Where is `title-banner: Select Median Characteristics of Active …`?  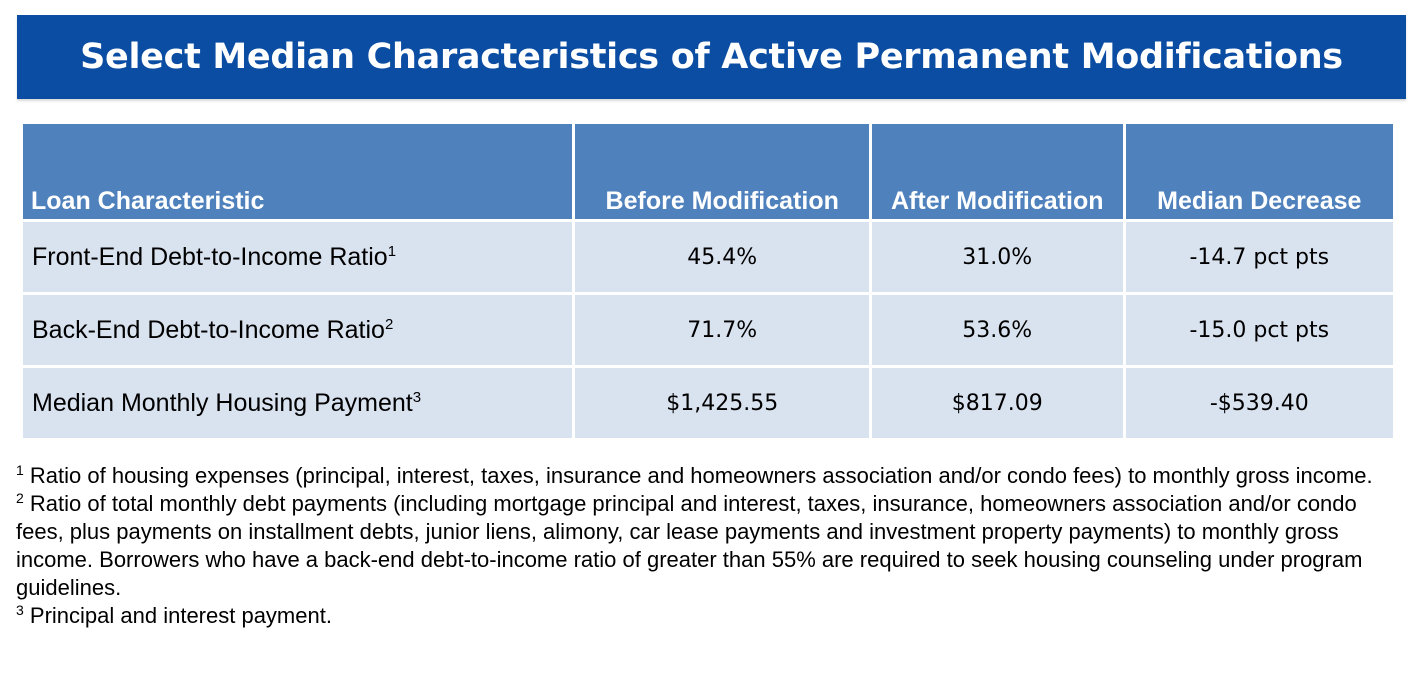 title-banner: Select Median Characteristics of Active … is located at coordinates (711, 57).